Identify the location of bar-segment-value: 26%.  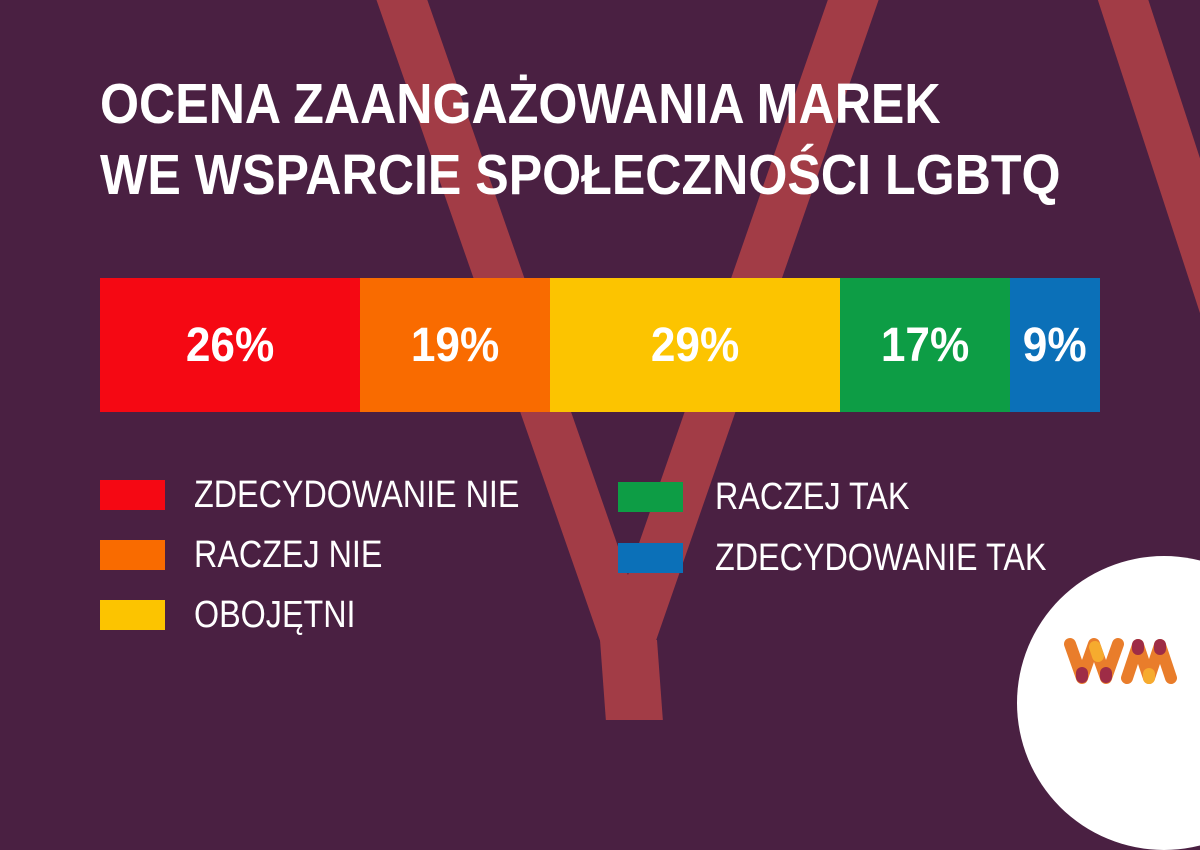
(230, 345).